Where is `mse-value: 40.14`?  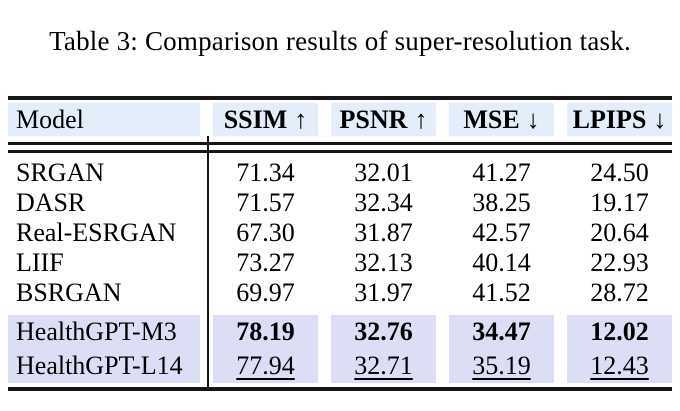 mse-value: 40.14 is located at coordinates (501, 262).